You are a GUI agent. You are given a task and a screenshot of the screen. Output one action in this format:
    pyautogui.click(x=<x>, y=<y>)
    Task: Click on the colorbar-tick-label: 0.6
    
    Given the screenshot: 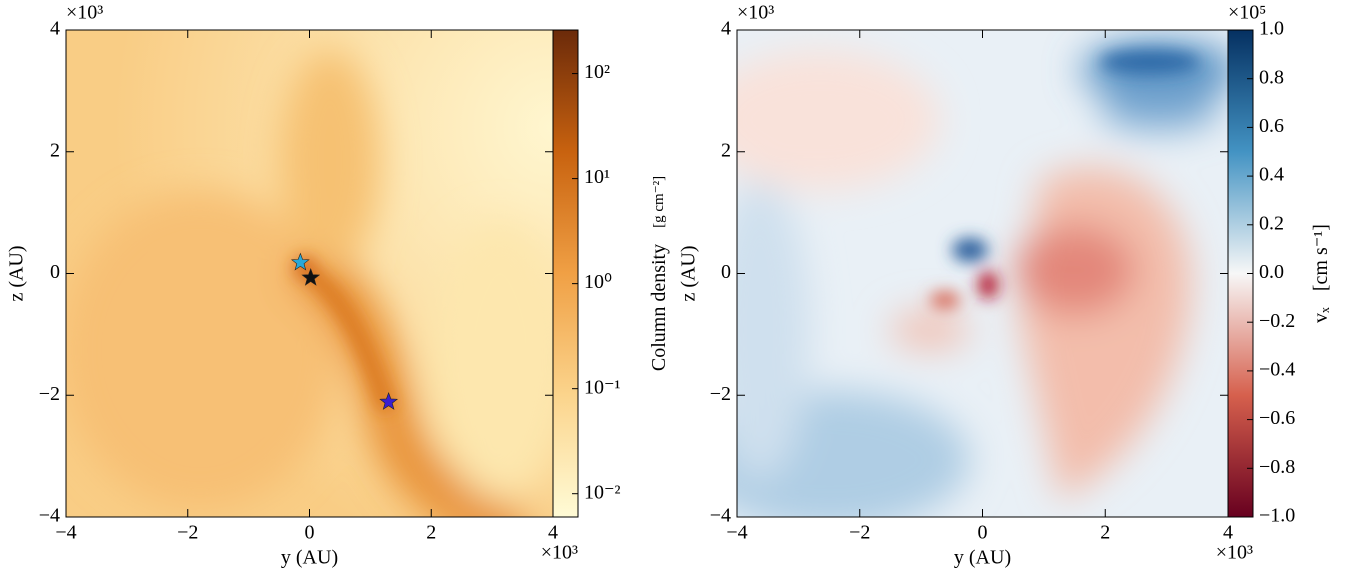 What is the action you would take?
    pyautogui.click(x=1271, y=126)
    